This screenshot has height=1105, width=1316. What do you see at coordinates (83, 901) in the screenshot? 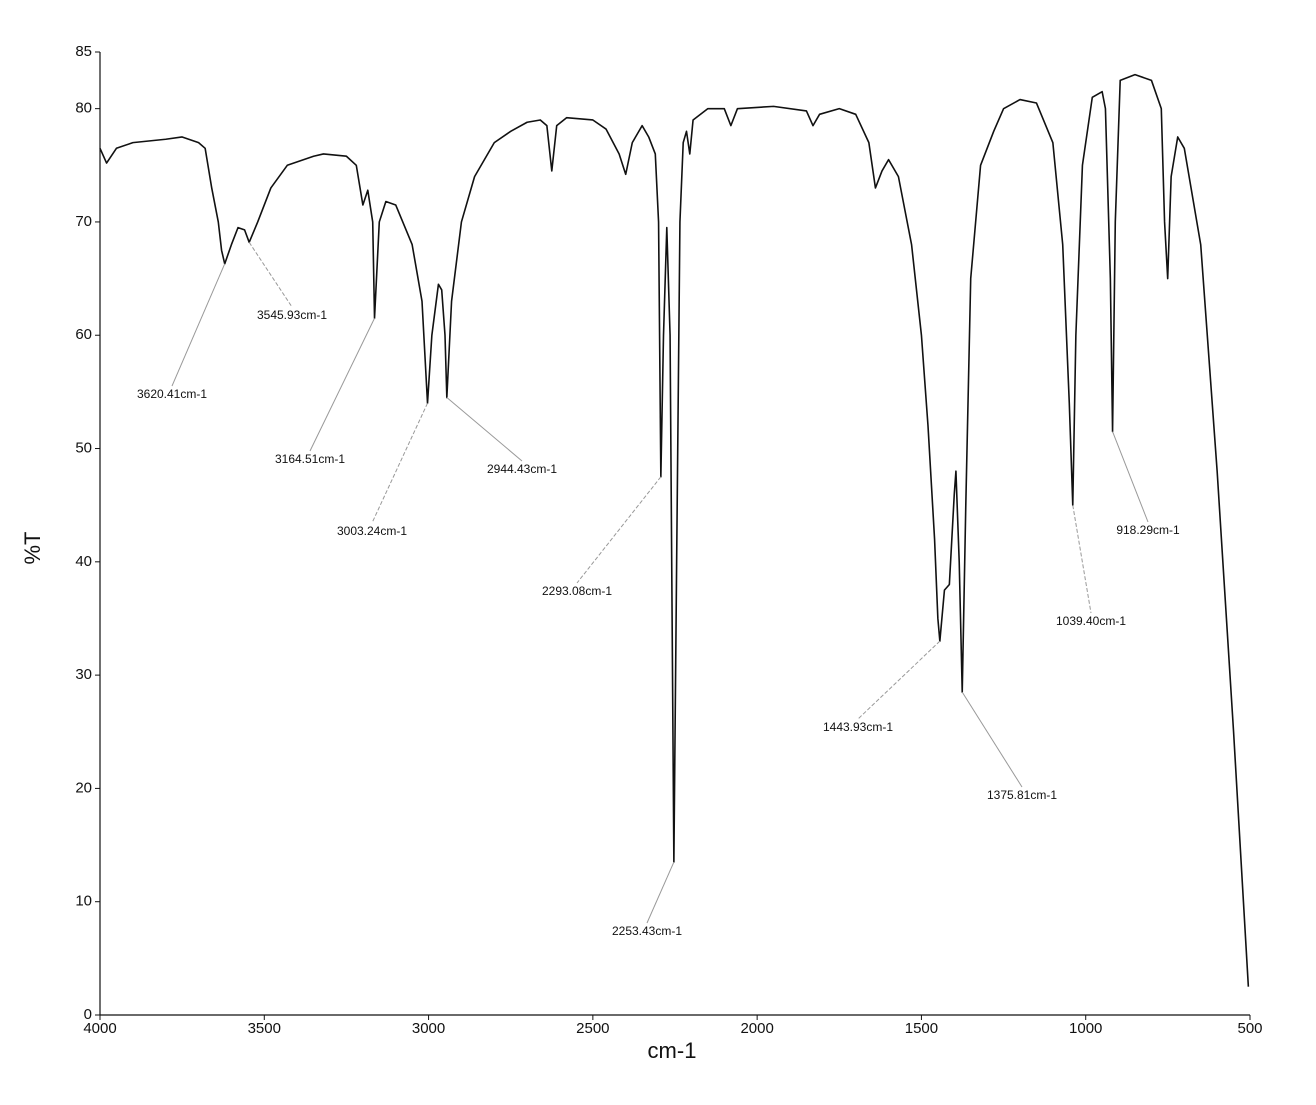
I see `y-tick-label: 10` at bounding box center [83, 901].